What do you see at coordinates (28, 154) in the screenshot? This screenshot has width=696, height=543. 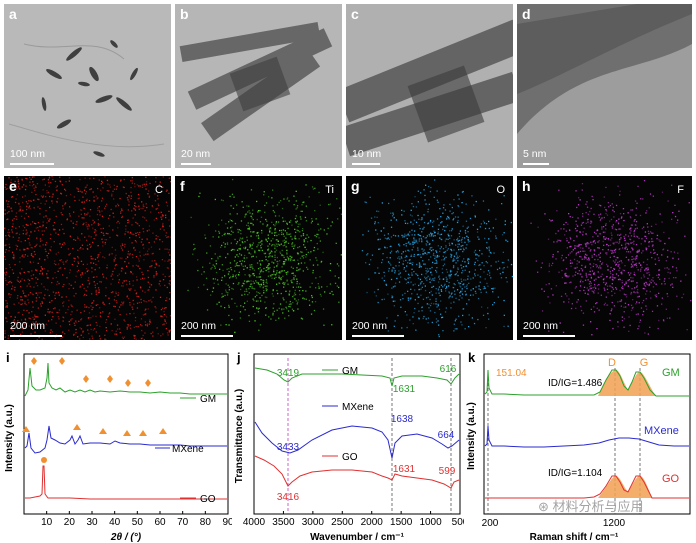 I see `scale-text: 100 nm` at bounding box center [28, 154].